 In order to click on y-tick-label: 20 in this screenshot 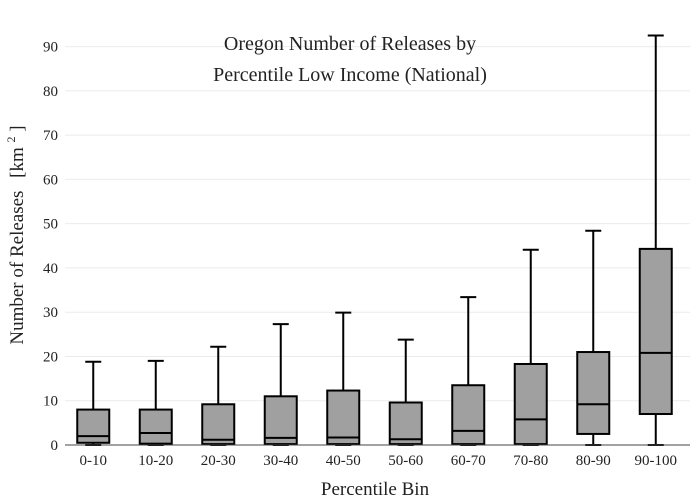, I will do `click(50, 357)`.